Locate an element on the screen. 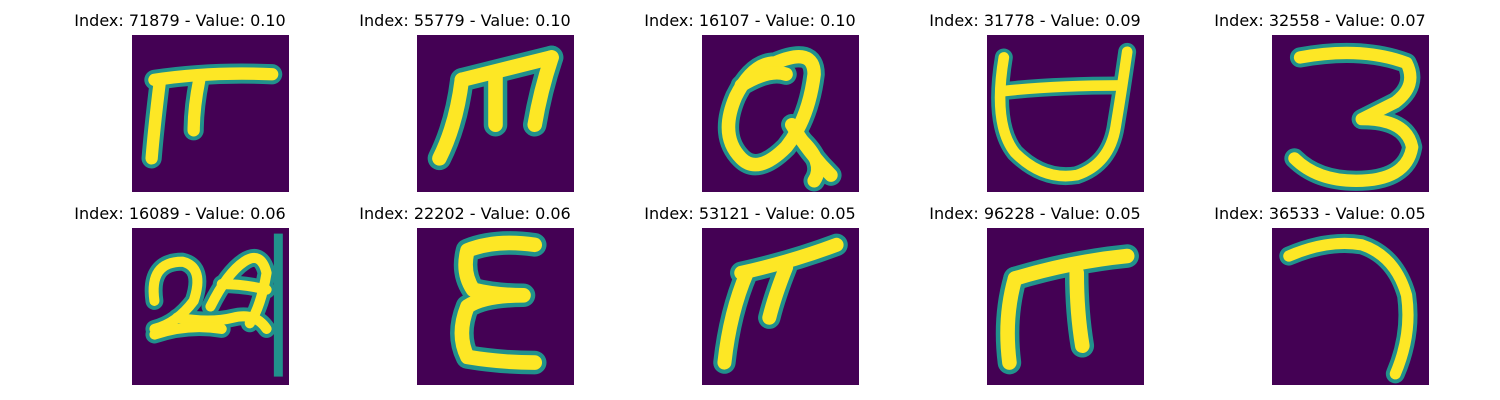 The width and height of the screenshot is (1500, 400). panel-title: Index: 16107 - Value: 0.10 is located at coordinates (750, 20).